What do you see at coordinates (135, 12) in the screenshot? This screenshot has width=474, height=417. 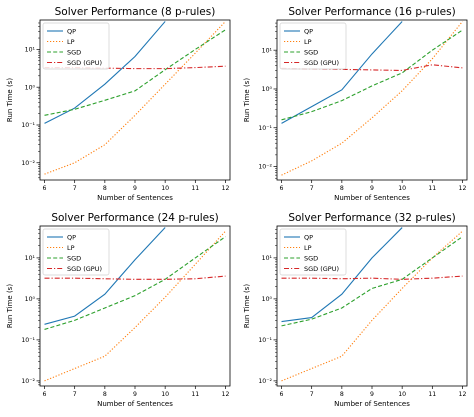 I see `chart-title: Solver Performance (8 p-rules)` at bounding box center [135, 12].